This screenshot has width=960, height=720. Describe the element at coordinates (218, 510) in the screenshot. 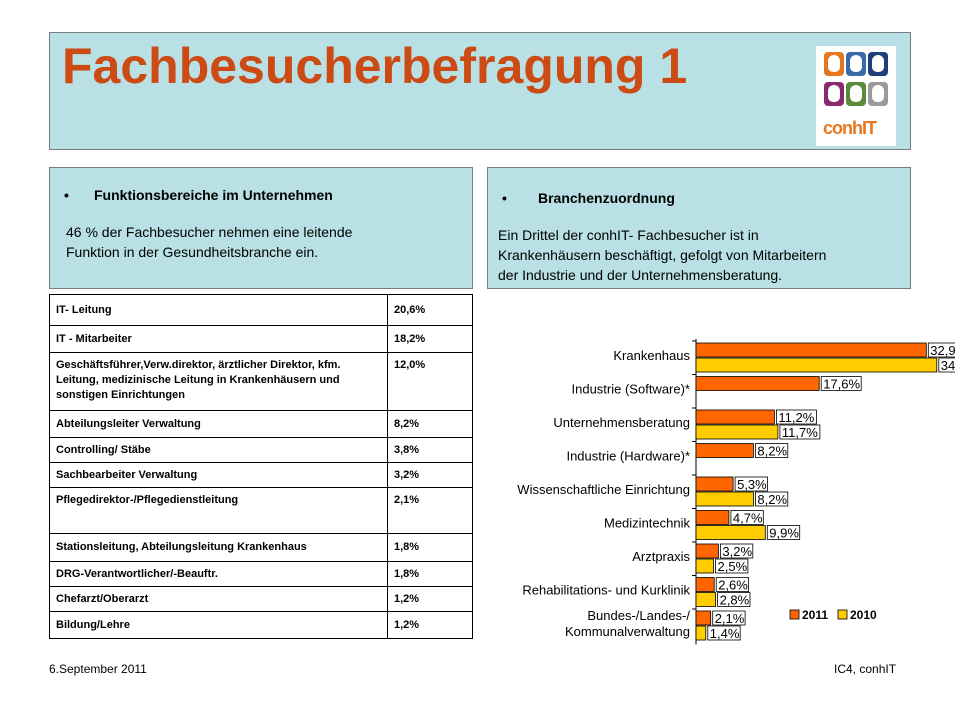

I see `table-cell-label: Pflegedirektor-/Pflegedienstleitung` at that location.